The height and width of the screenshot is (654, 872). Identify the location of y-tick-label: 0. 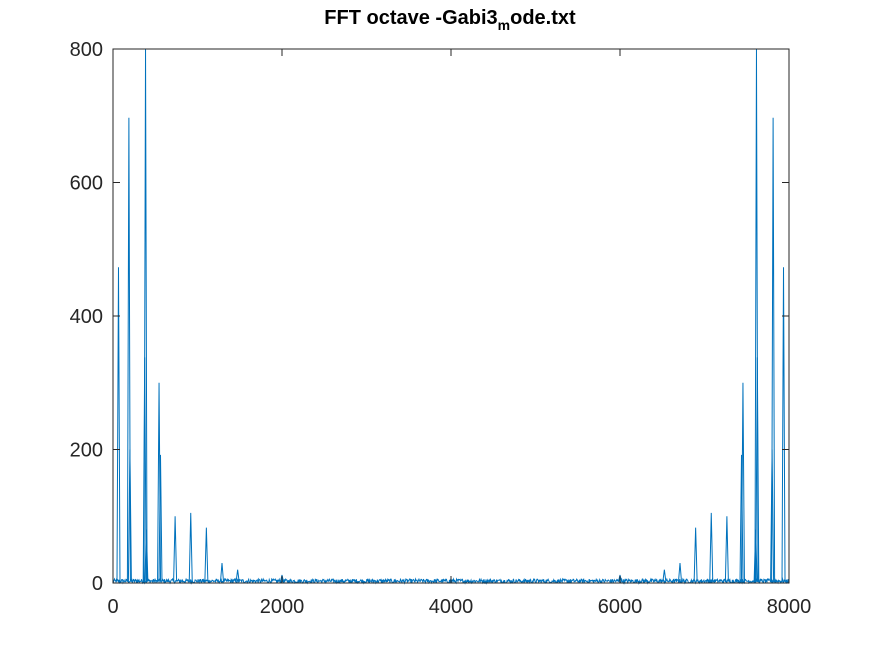
(97, 584).